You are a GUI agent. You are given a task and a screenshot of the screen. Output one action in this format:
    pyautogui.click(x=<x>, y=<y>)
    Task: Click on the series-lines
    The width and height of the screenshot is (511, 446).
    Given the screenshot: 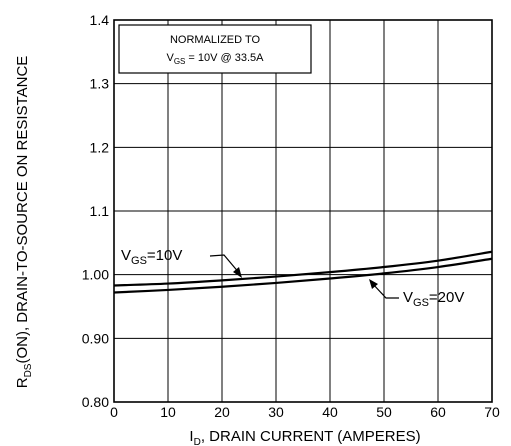 What is the action you would take?
    pyautogui.click(x=303, y=272)
    